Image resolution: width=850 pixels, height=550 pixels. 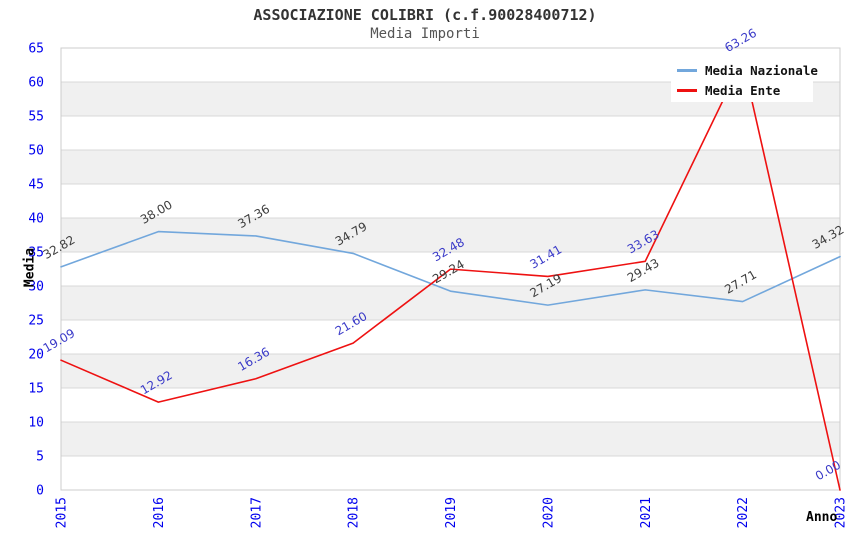 I want to click on data-label: 19.09, so click(x=59, y=340).